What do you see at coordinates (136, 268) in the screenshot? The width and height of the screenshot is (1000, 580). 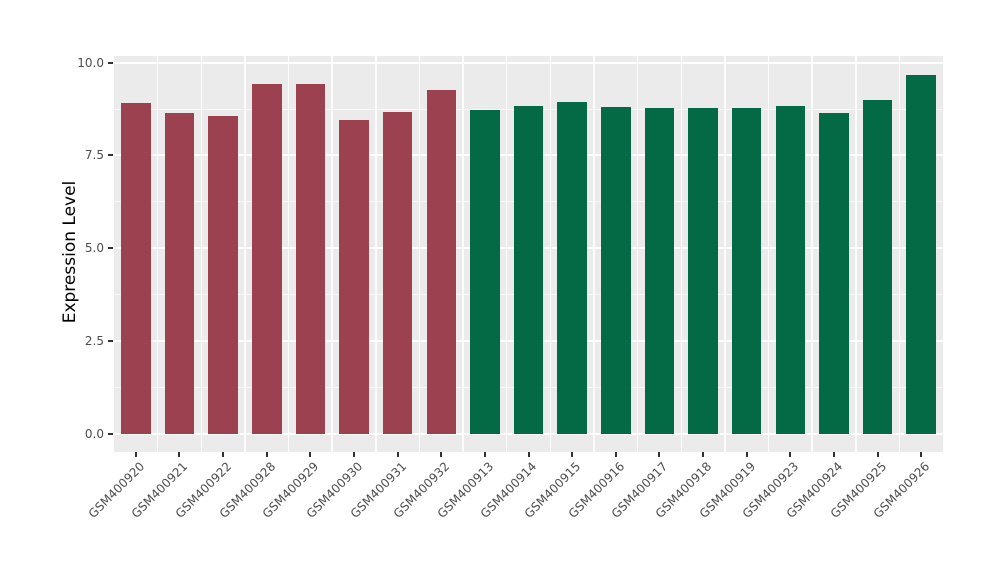 I see `bar-GSM400920` at bounding box center [136, 268].